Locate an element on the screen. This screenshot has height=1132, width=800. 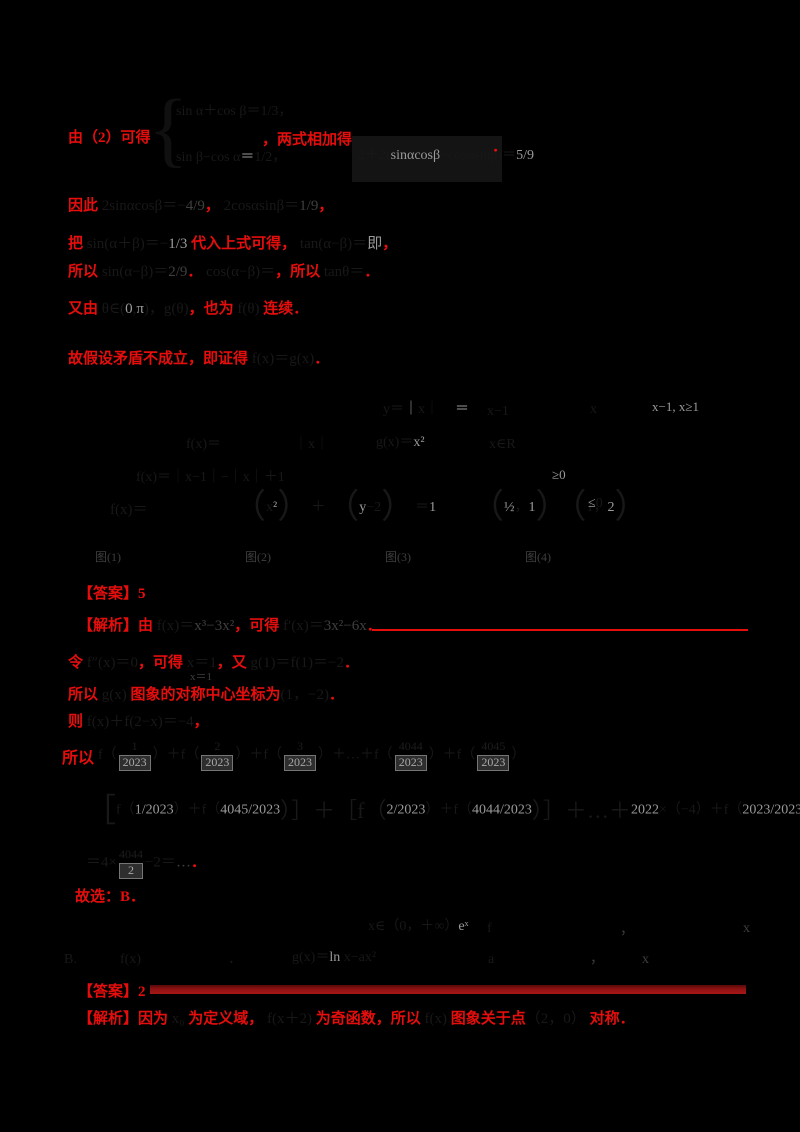
faint-text-fragment: f(x)＋f(2−x)＝−4 is located at coordinates (138, 722).